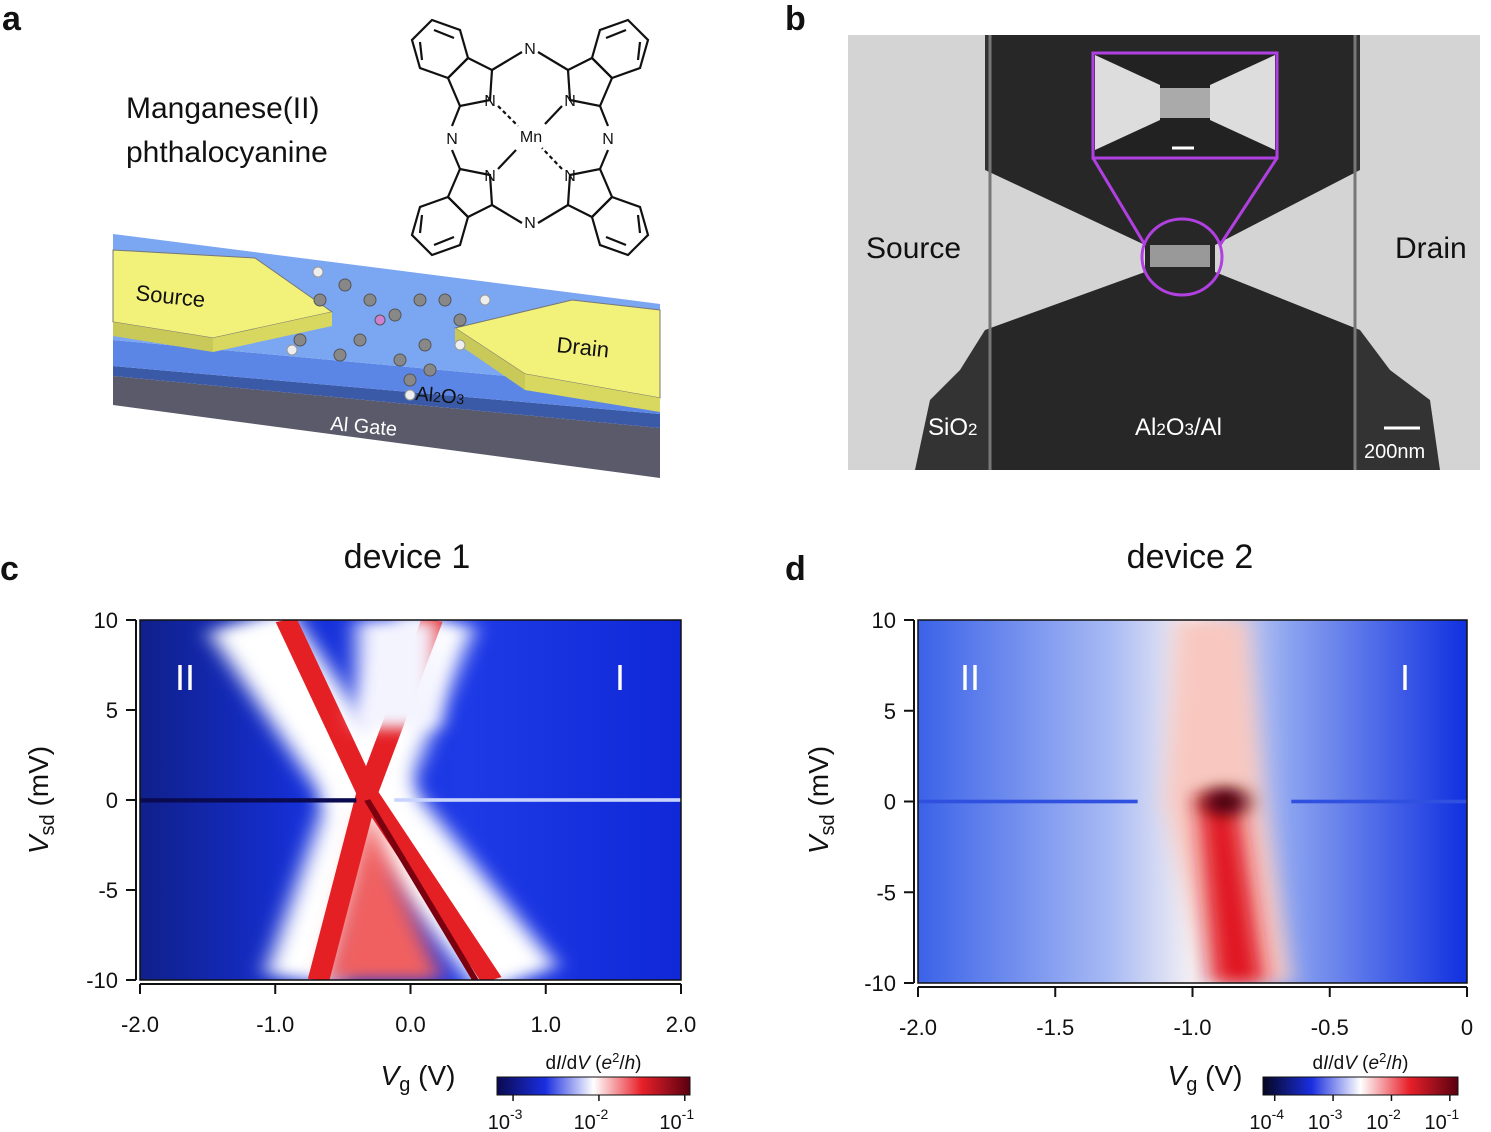  What do you see at coordinates (1394, 452) in the screenshot?
I see `scale-bar-label: 200nm` at bounding box center [1394, 452].